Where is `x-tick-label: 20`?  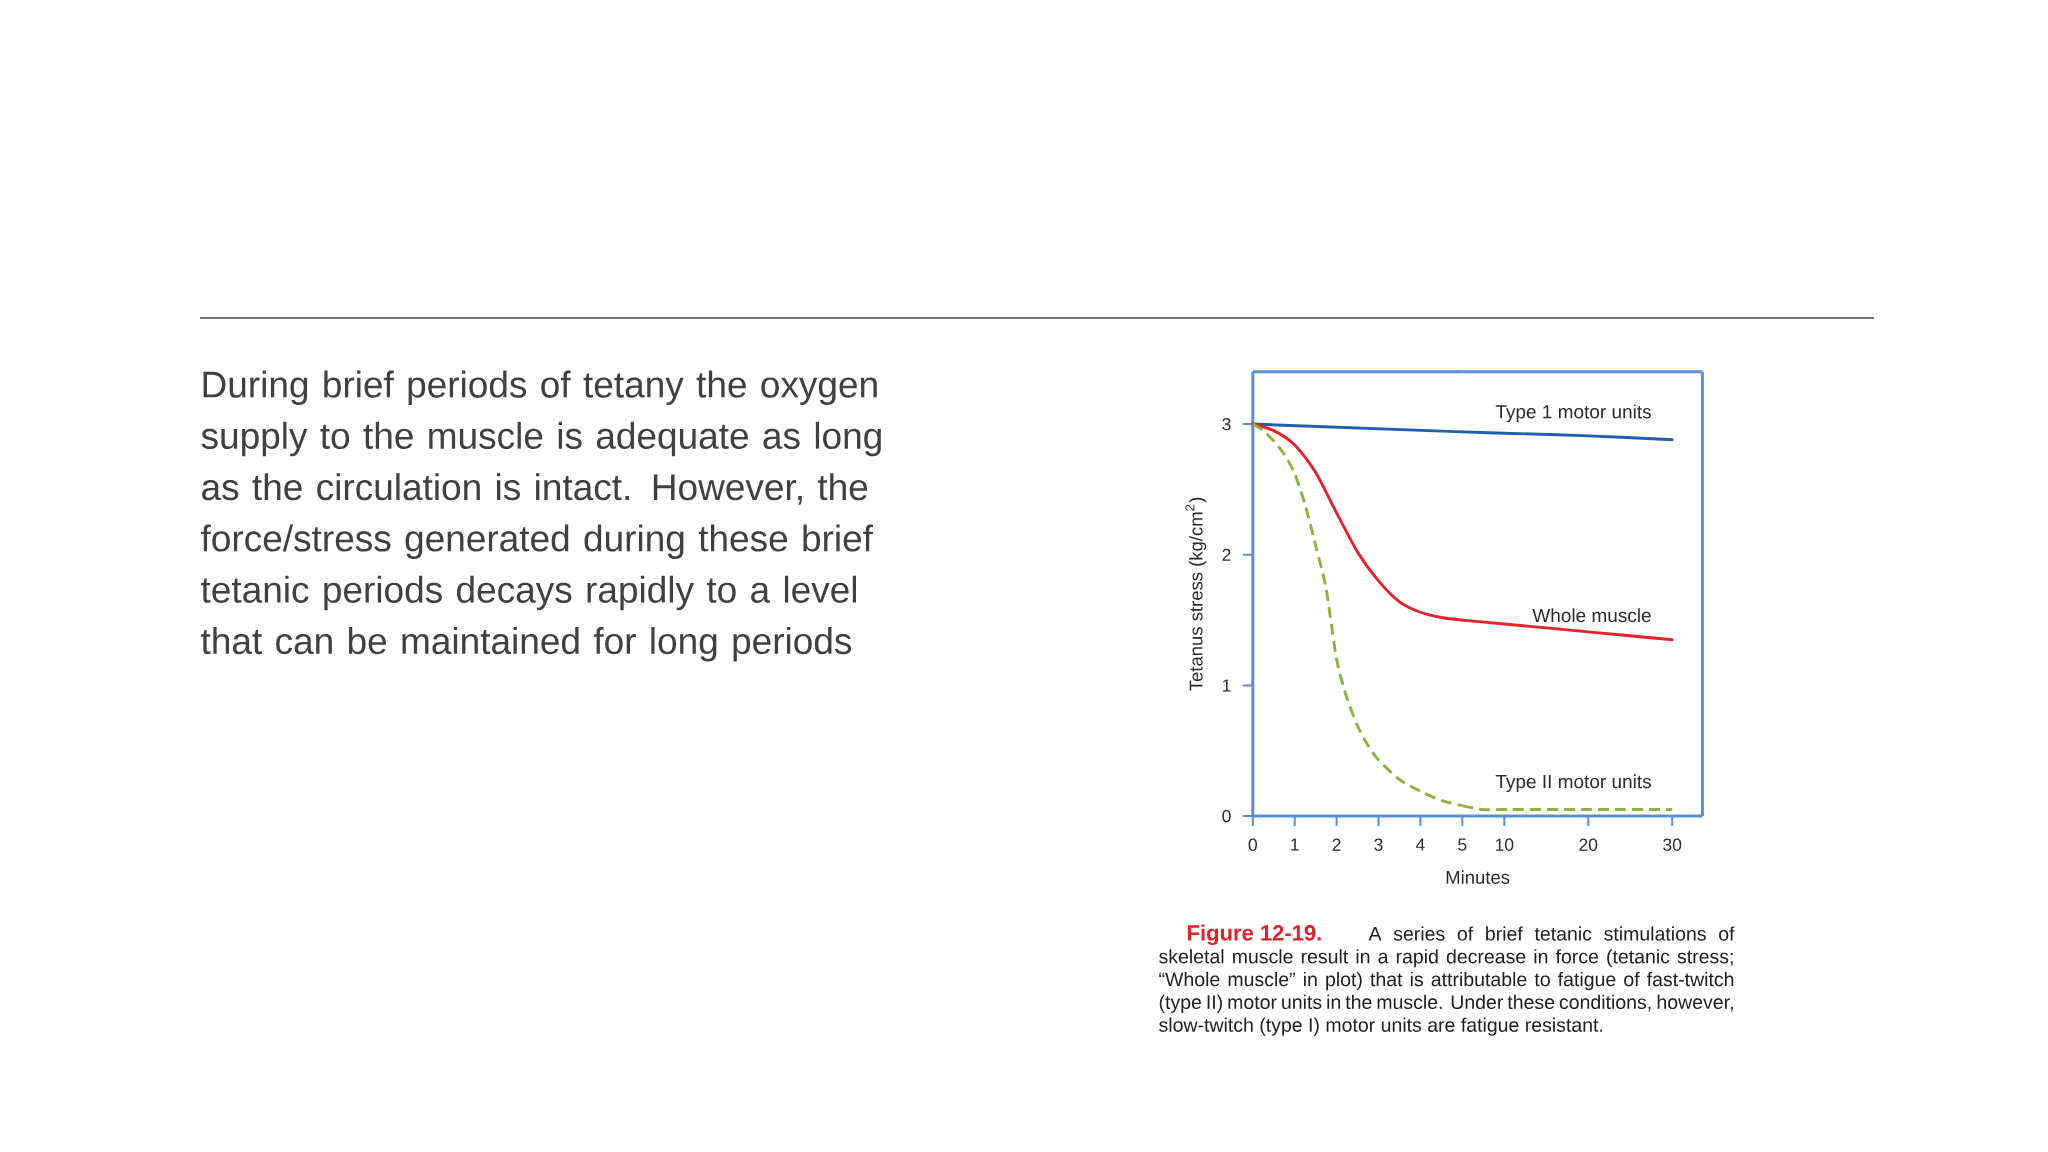 x-tick-label: 20 is located at coordinates (1588, 844).